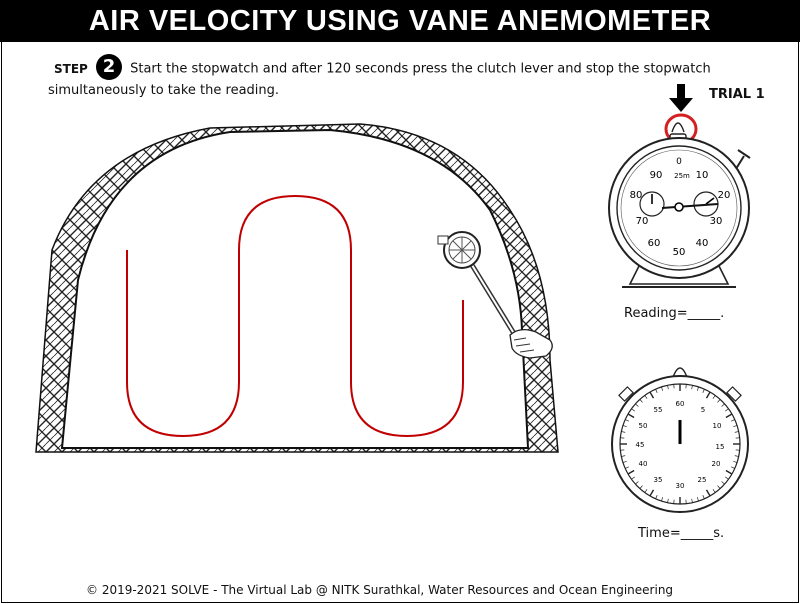 Image resolution: width=800 pixels, height=604 pixels. What do you see at coordinates (679, 252) in the screenshot?
I see `anemo-num-50: 50` at bounding box center [679, 252].